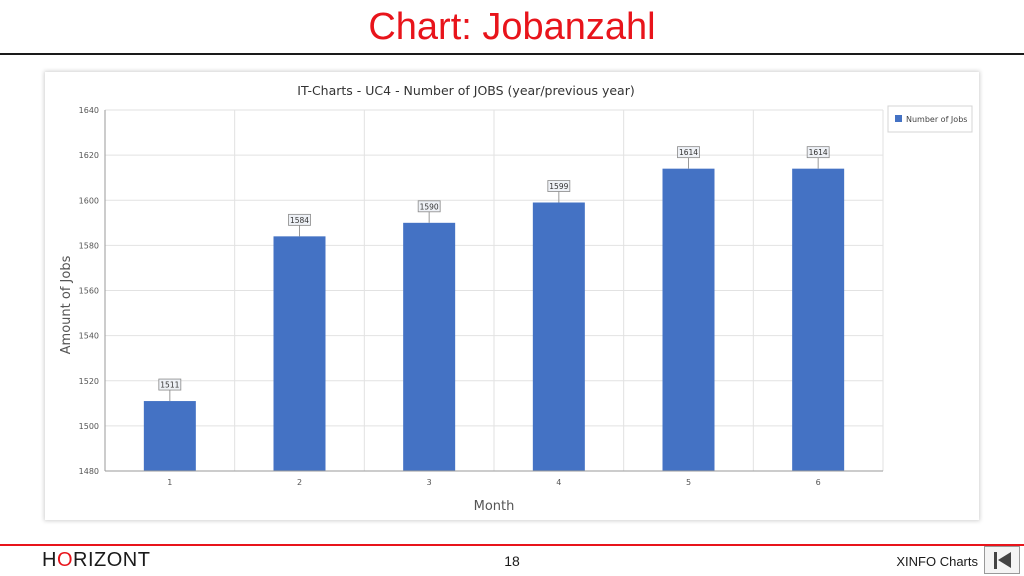  I want to click on title-divider, so click(512, 54).